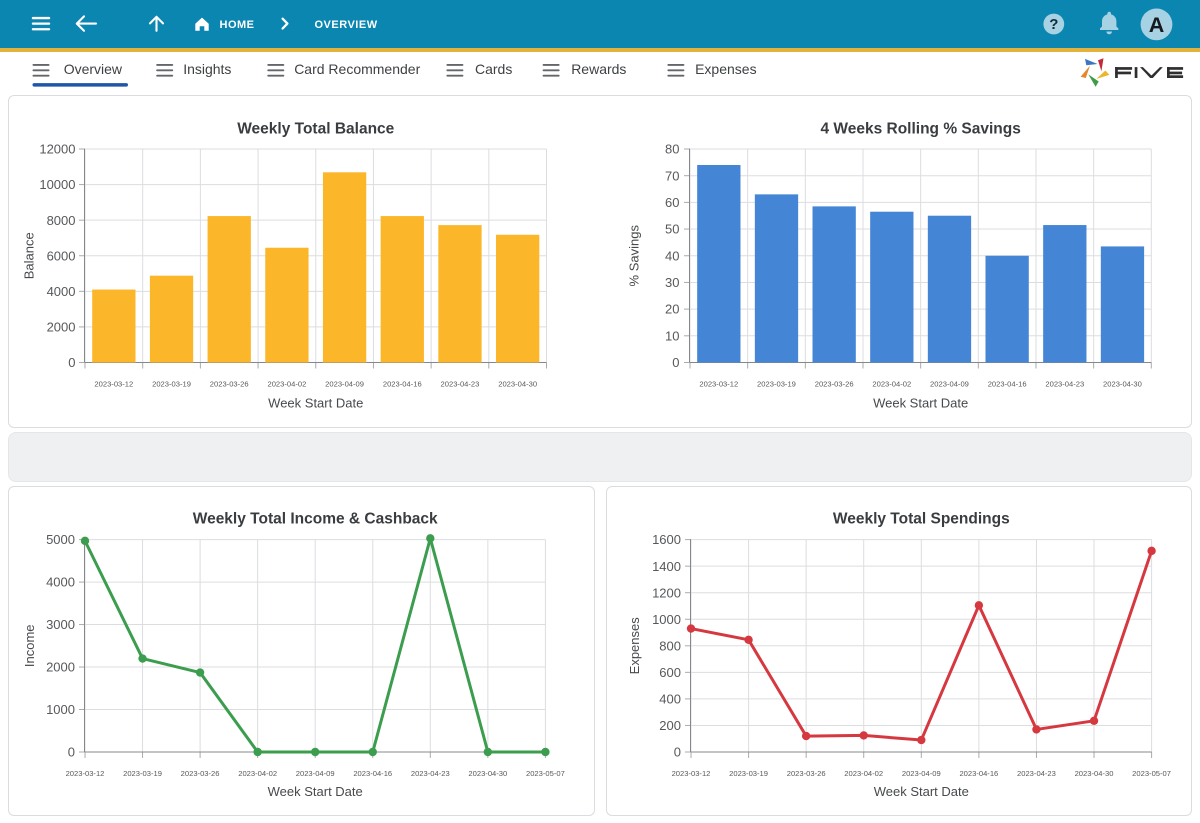  I want to click on svg-text: Weekly Total Spendings, so click(921, 519).